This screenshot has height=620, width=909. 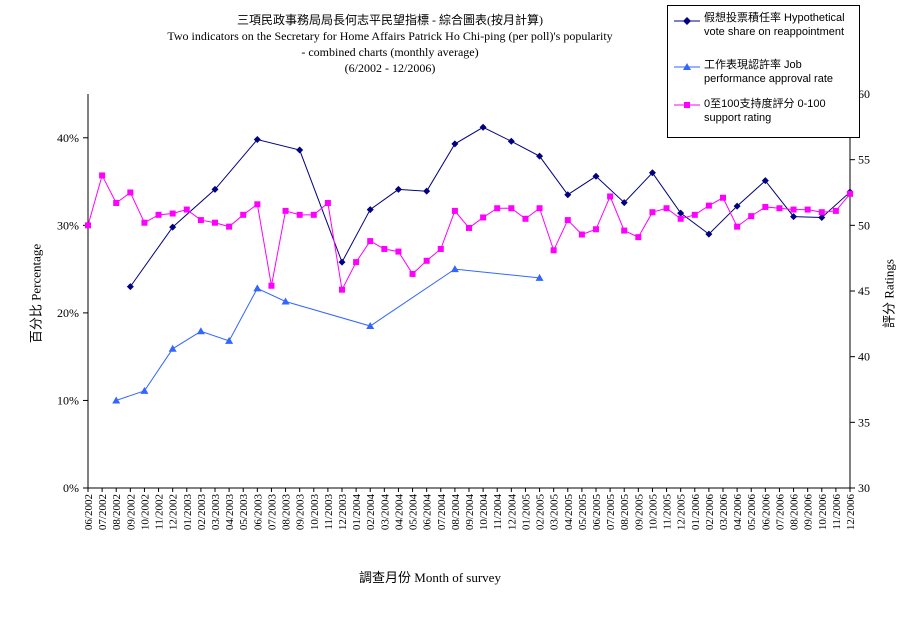 What do you see at coordinates (766, 512) in the screenshot?
I see `x-tick-label: 06/2006` at bounding box center [766, 512].